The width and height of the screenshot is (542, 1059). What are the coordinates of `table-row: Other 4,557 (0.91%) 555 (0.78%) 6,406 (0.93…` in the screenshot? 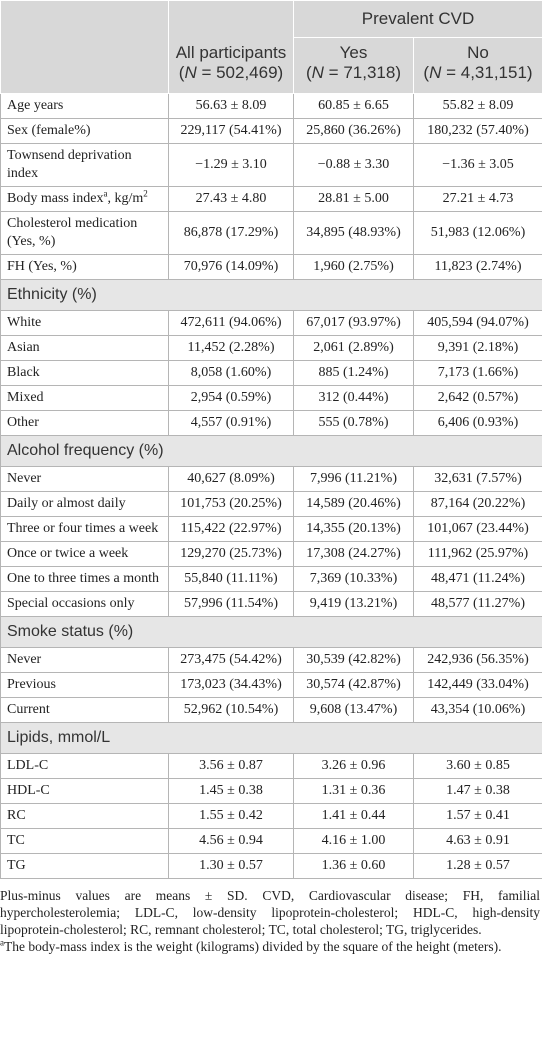 It's located at (271, 423).